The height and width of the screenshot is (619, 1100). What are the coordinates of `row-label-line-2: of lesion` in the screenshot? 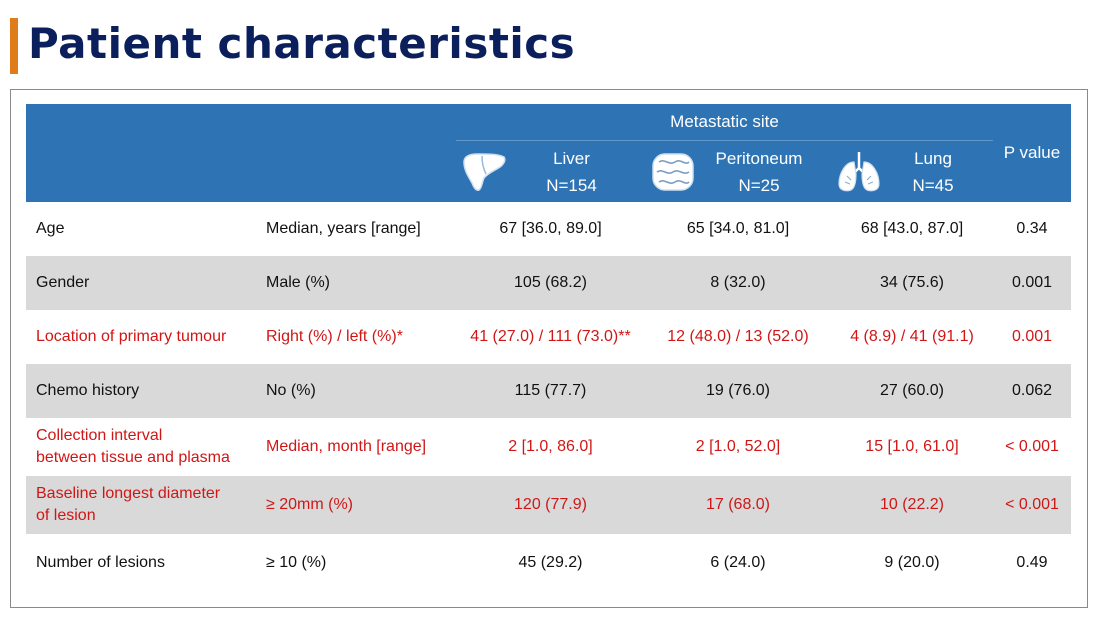 It's located at (66, 515).